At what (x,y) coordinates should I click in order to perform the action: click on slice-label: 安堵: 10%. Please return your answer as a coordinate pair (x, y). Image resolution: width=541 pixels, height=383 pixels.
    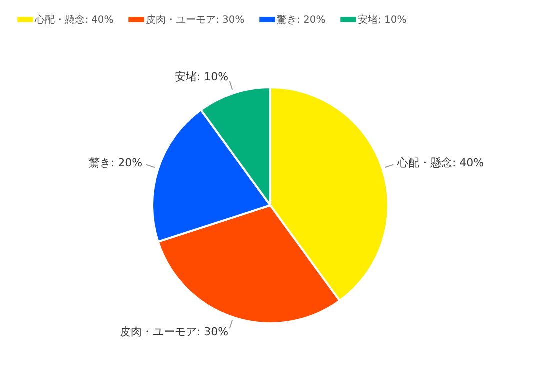
    Looking at the image, I should click on (201, 77).